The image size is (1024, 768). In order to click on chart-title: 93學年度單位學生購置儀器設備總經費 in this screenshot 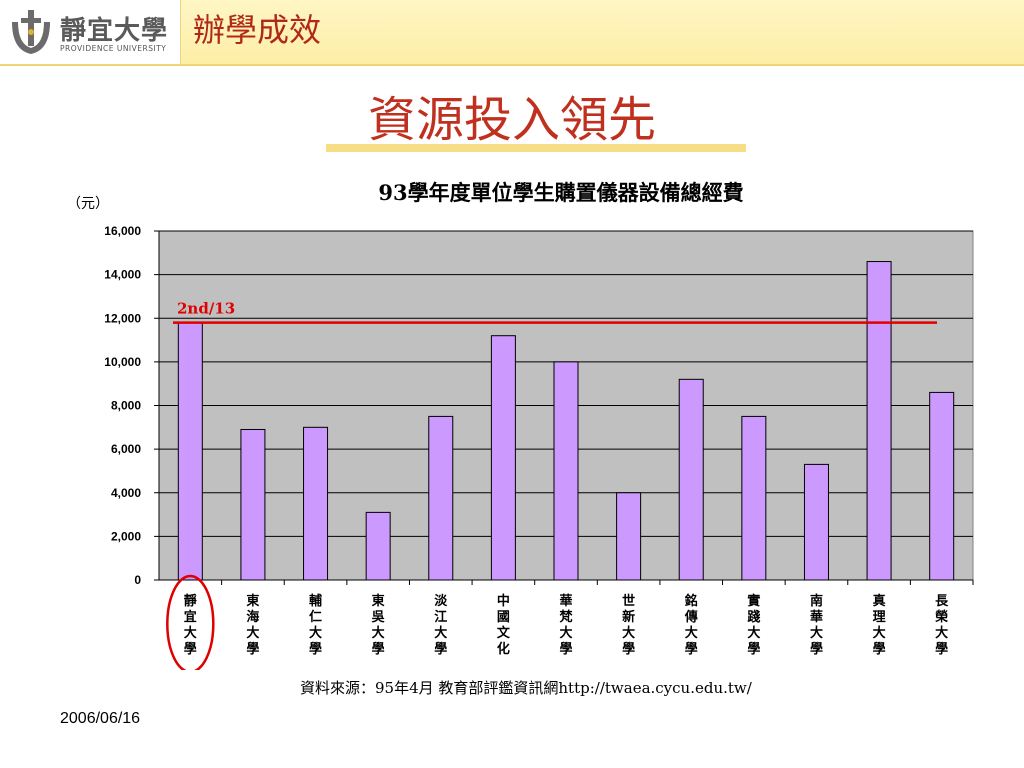, I will do `click(560, 192)`.